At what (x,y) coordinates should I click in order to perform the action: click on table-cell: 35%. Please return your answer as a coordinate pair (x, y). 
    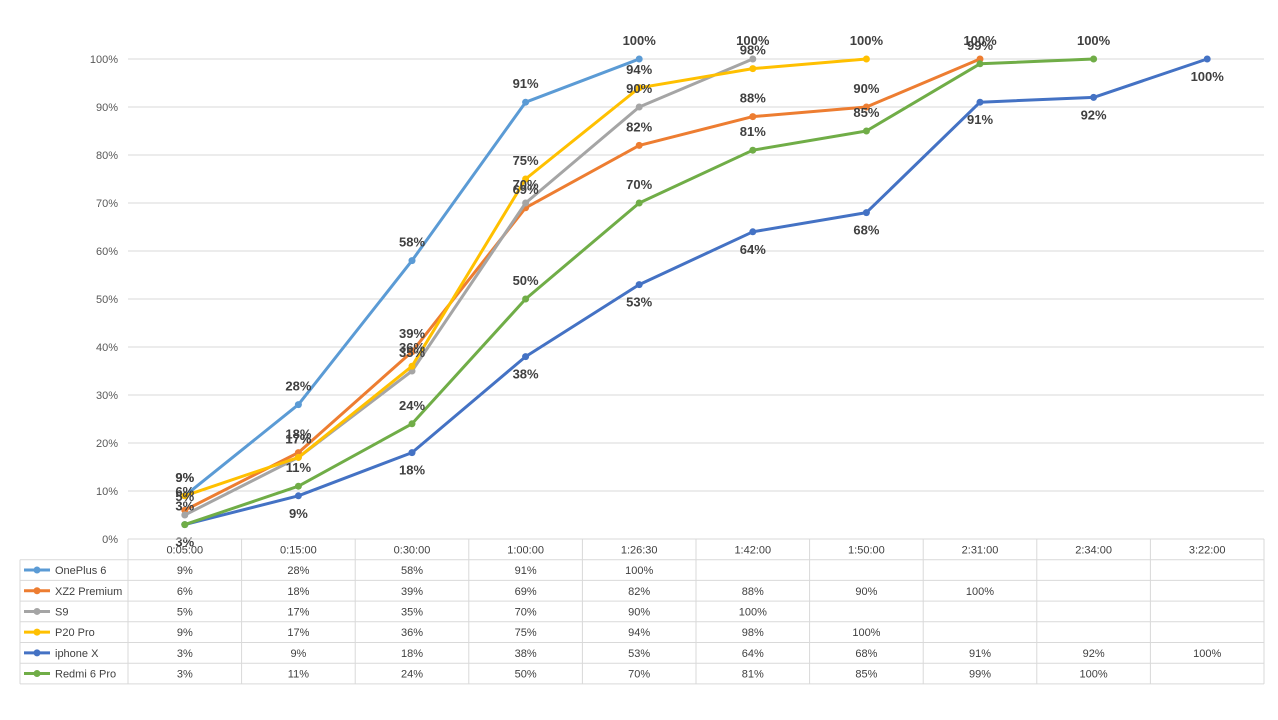
    Looking at the image, I should click on (412, 612).